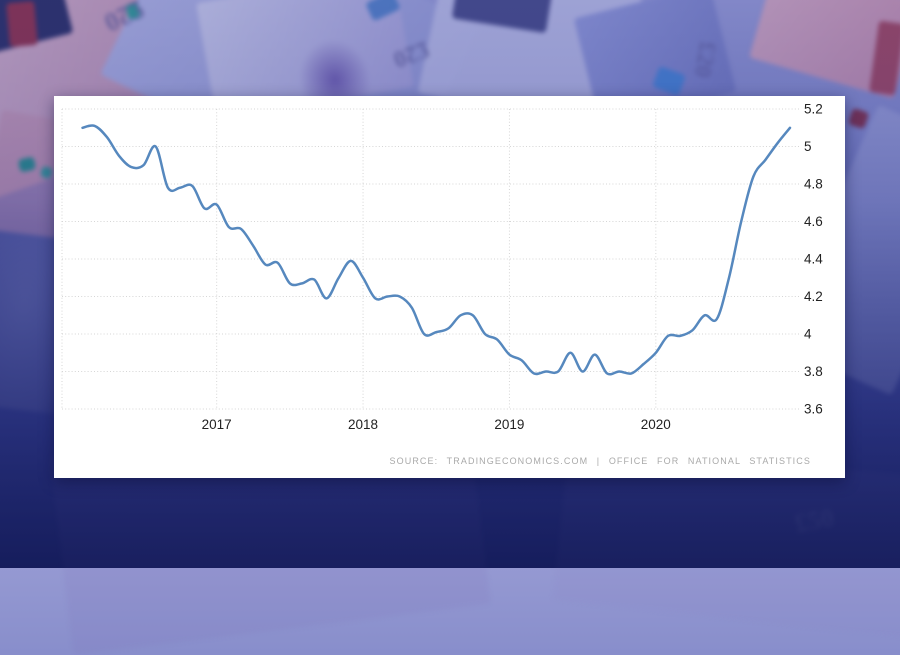 The image size is (900, 655). I want to click on y-axis-label-4.6: 4.6, so click(813, 221).